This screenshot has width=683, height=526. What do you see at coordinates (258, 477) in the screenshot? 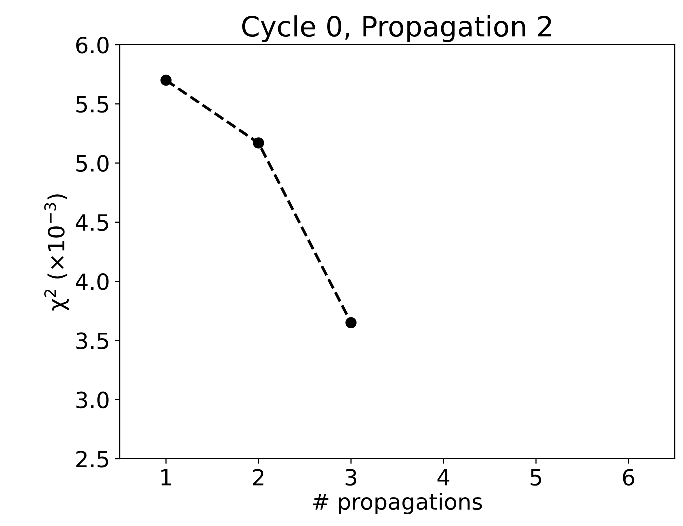
I see `x-tick-label: 2` at bounding box center [258, 477].